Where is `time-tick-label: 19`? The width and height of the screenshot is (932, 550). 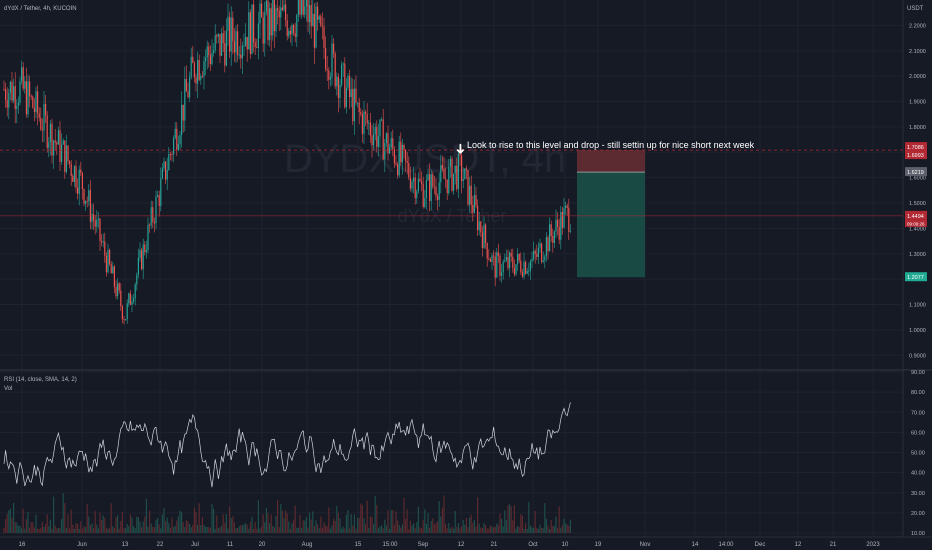 time-tick-label: 19 is located at coordinates (598, 545).